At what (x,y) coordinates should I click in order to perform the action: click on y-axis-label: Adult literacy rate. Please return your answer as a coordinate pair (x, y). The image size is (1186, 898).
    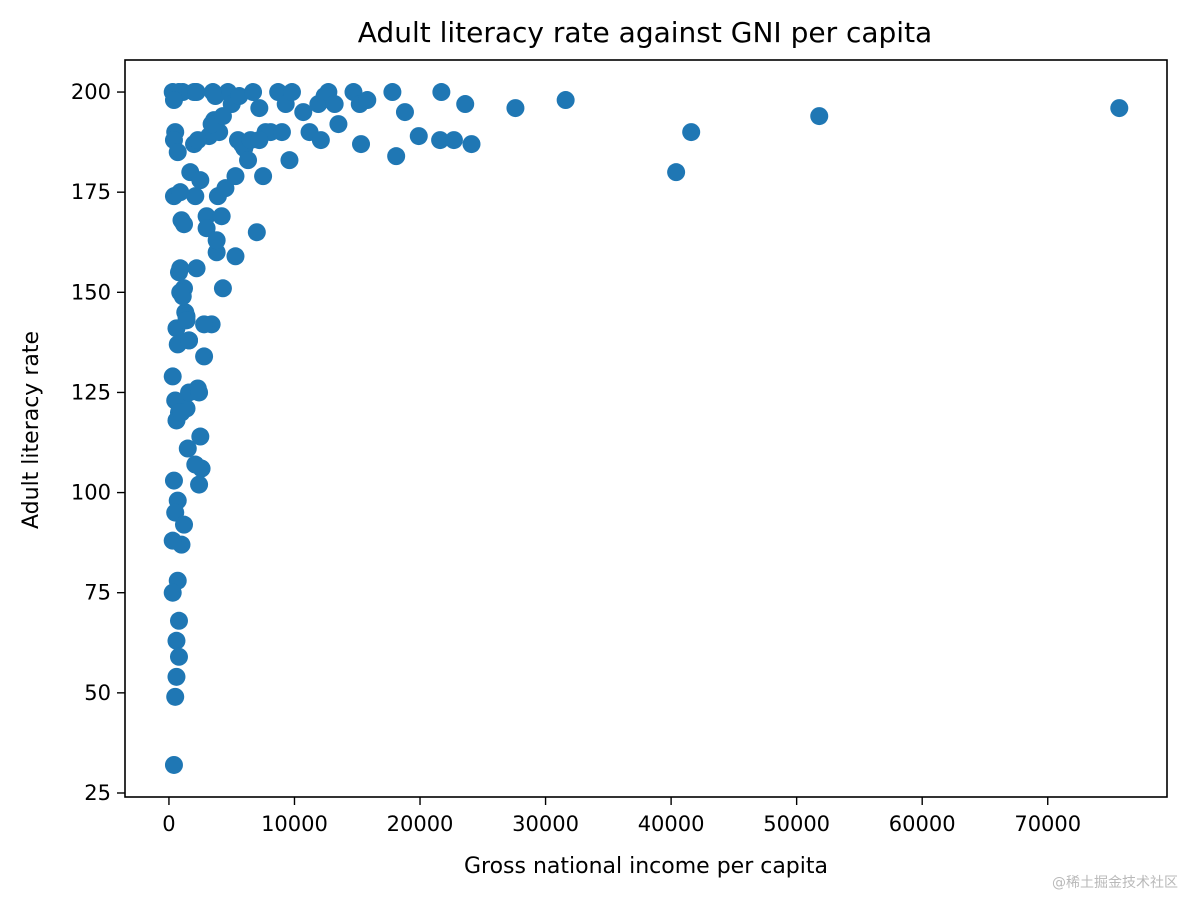
    Looking at the image, I should click on (31, 430).